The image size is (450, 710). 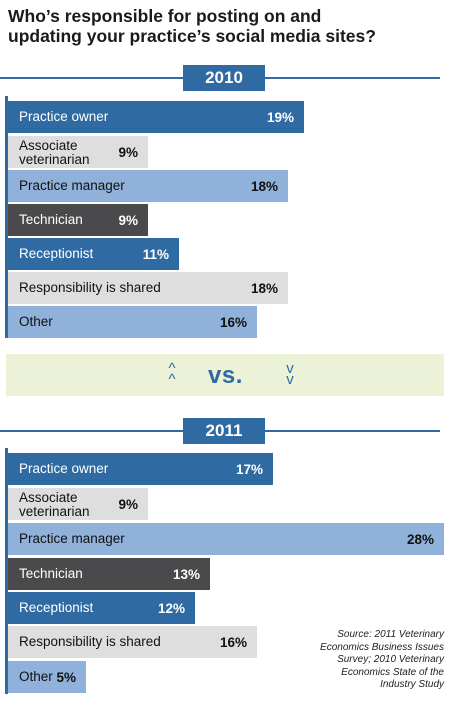 What do you see at coordinates (172, 374) in the screenshot?
I see `caret-up-icon: ^ ^` at bounding box center [172, 374].